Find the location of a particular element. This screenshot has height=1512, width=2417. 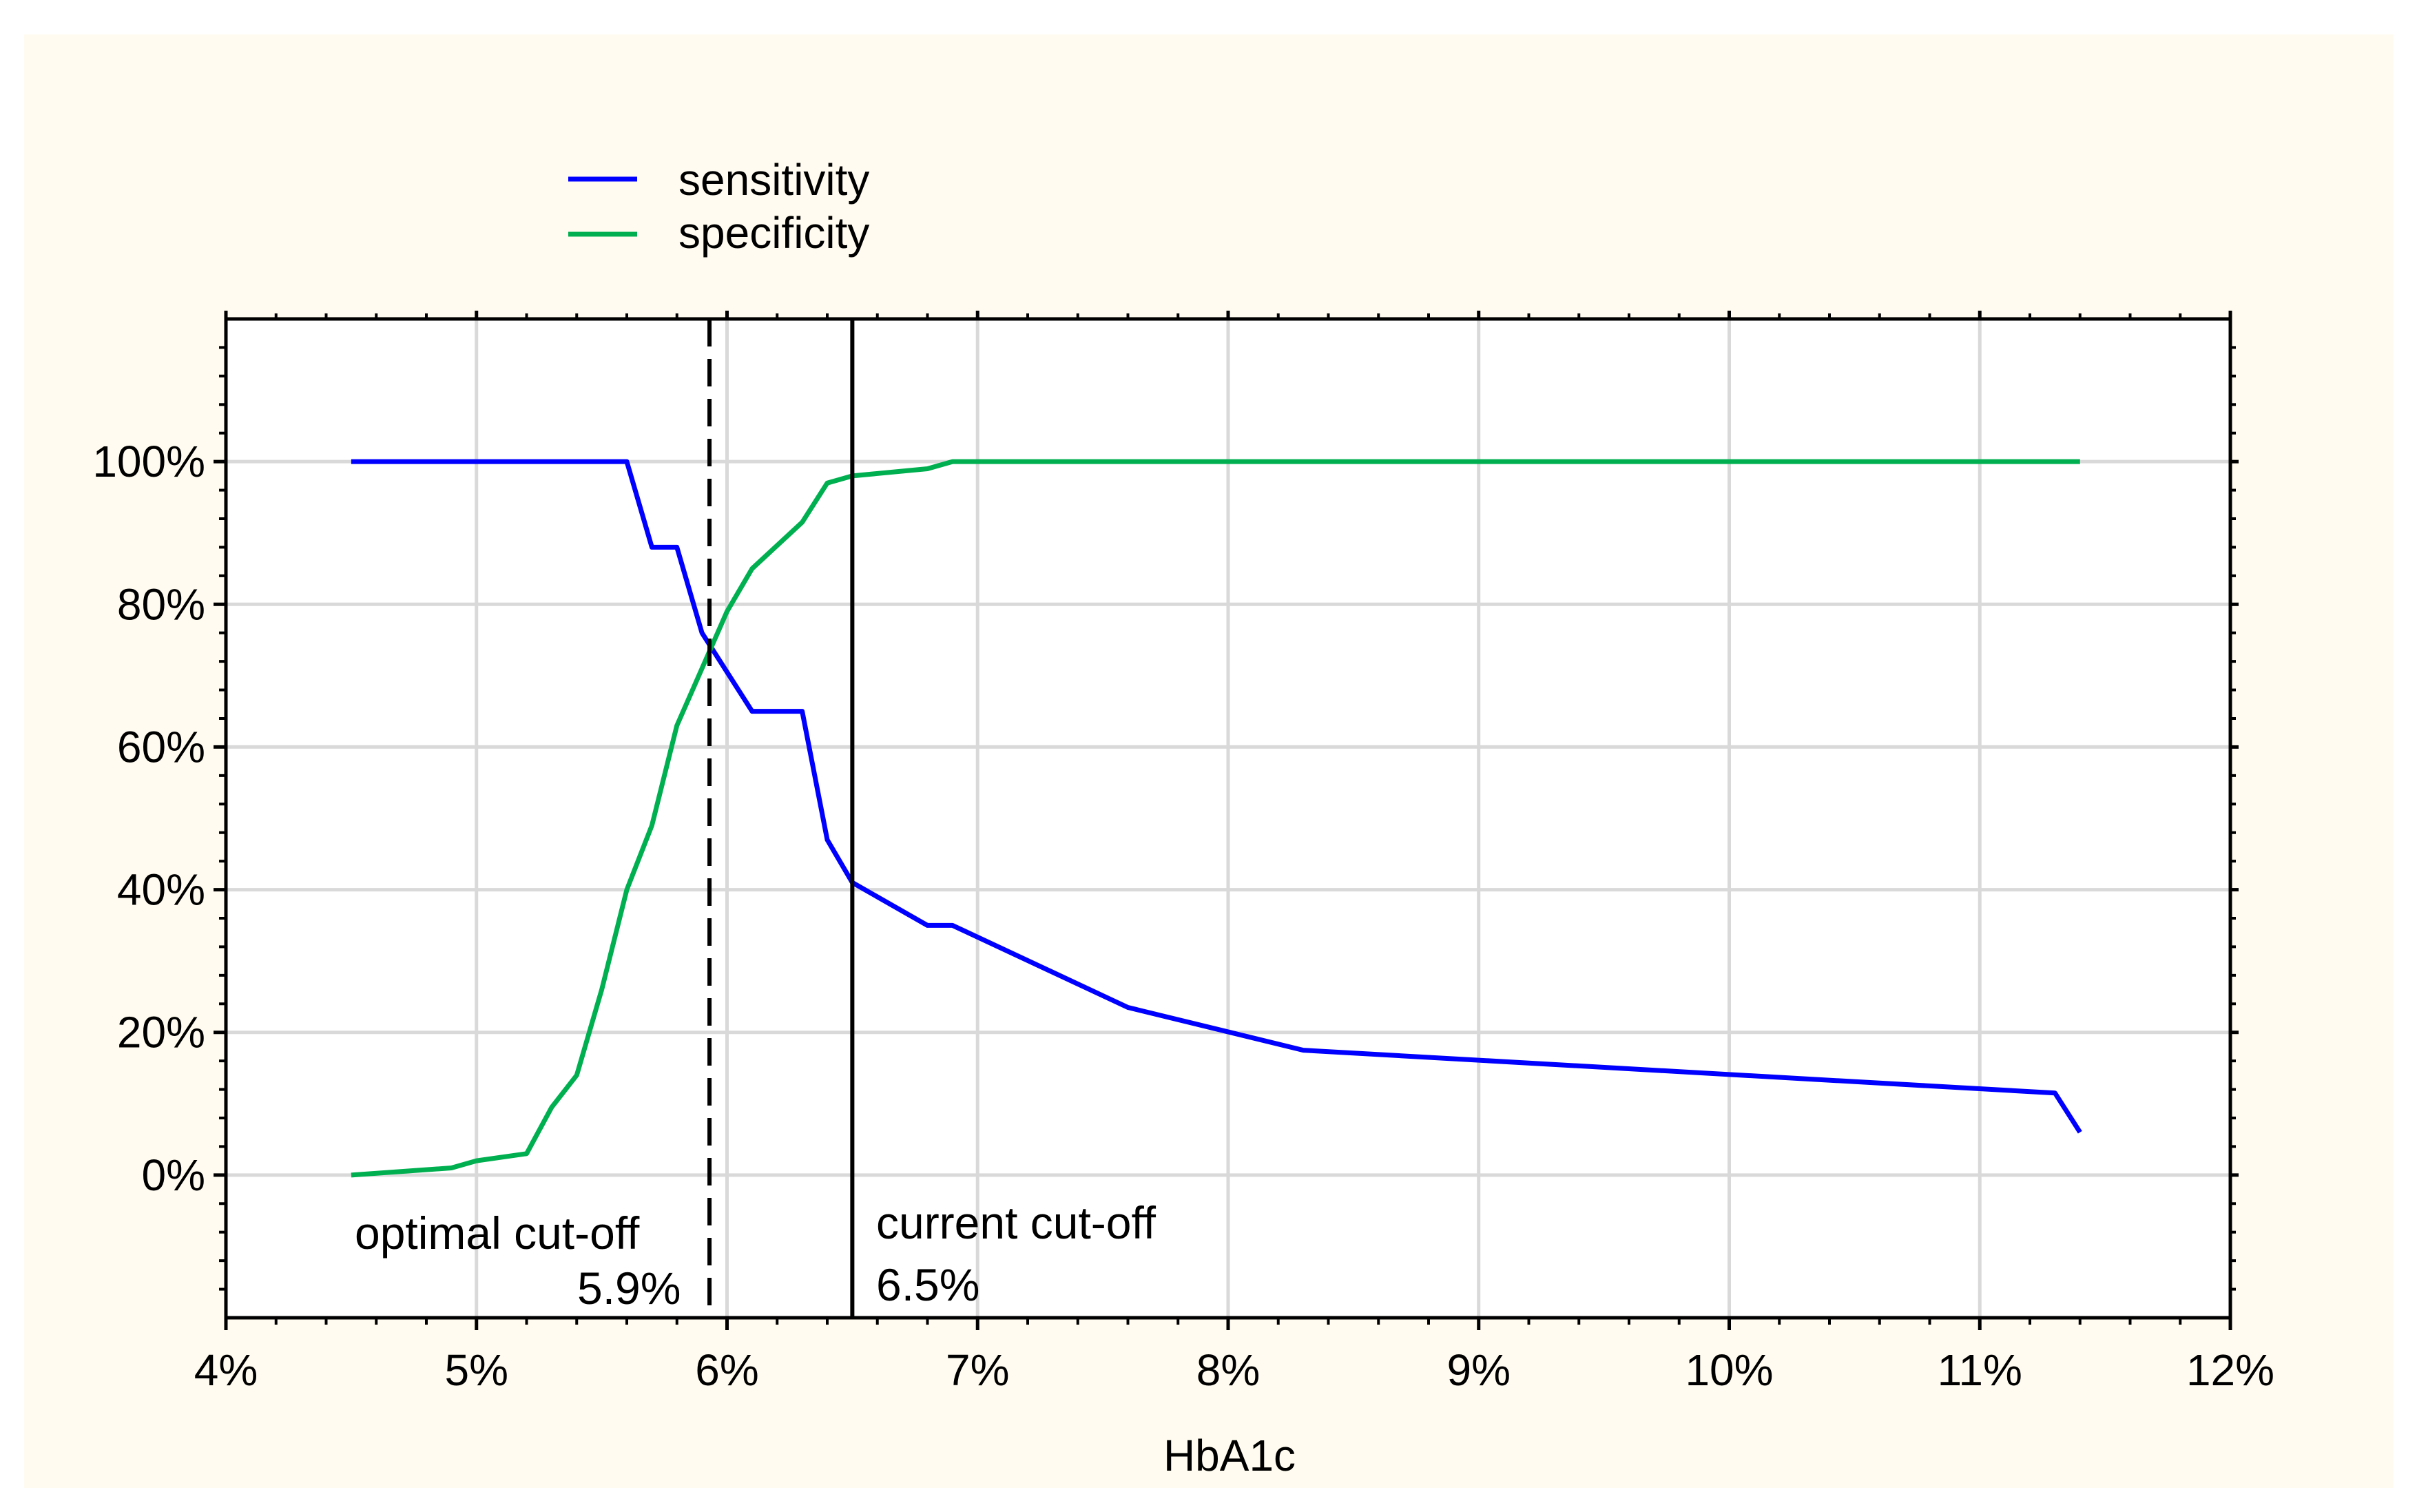

annotation-current-cutoff: current cut-off 6.5% is located at coordinates (1016, 1253).